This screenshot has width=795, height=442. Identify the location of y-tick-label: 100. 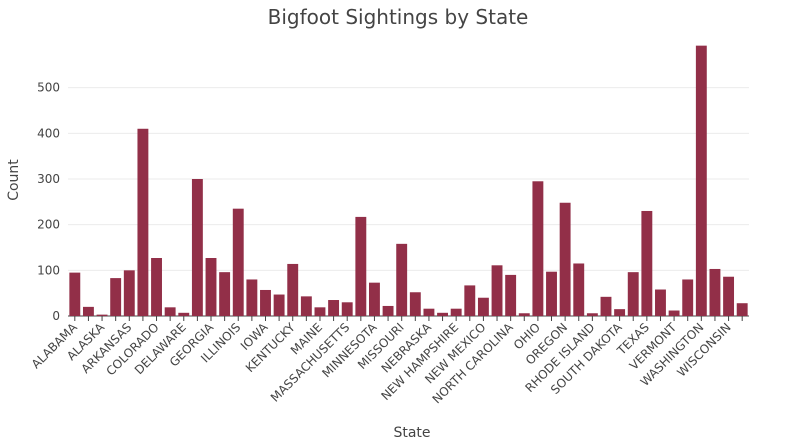
(48, 270).